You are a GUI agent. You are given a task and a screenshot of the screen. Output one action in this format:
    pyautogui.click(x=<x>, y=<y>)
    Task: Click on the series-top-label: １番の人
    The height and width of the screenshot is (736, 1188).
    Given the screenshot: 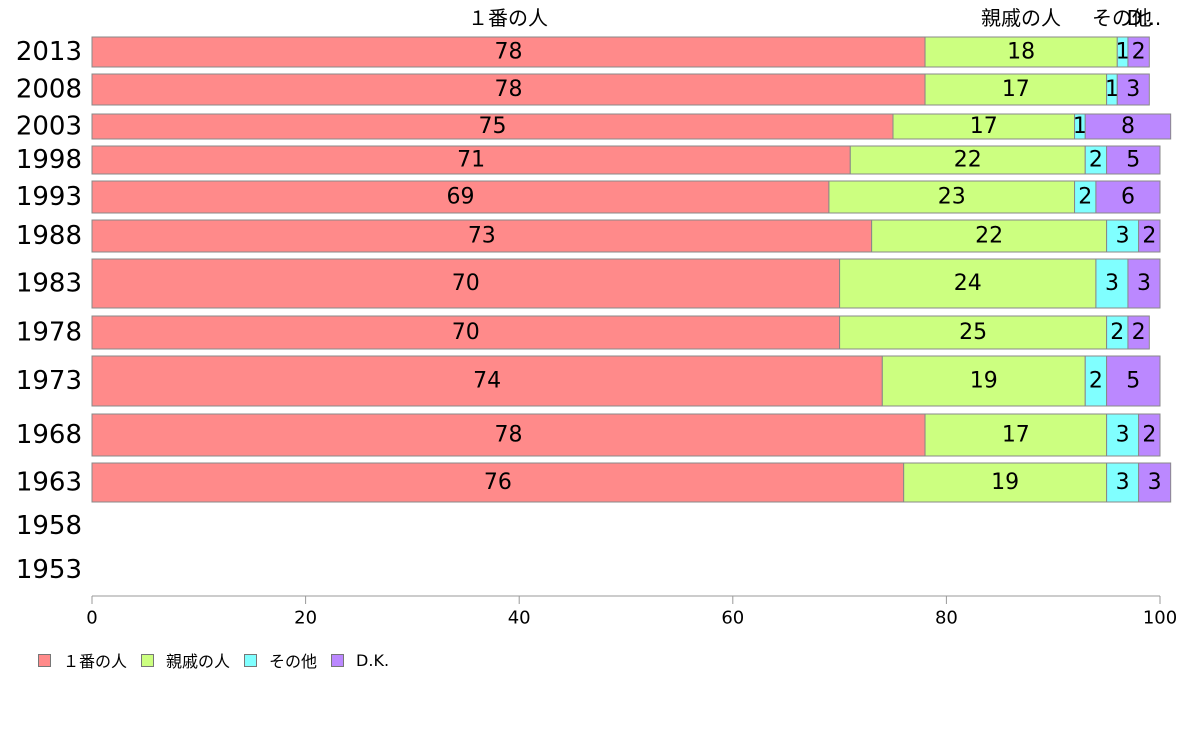 What is the action you would take?
    pyautogui.click(x=508, y=18)
    